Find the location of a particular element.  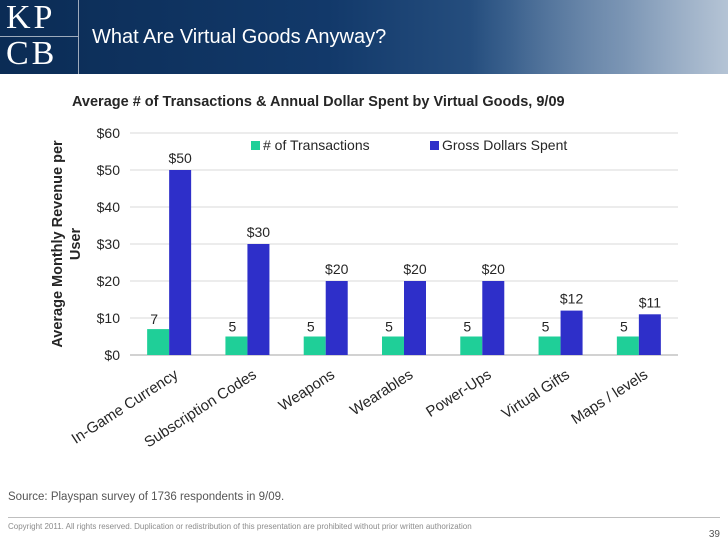

y-tick-label: $50 is located at coordinates (109, 170).